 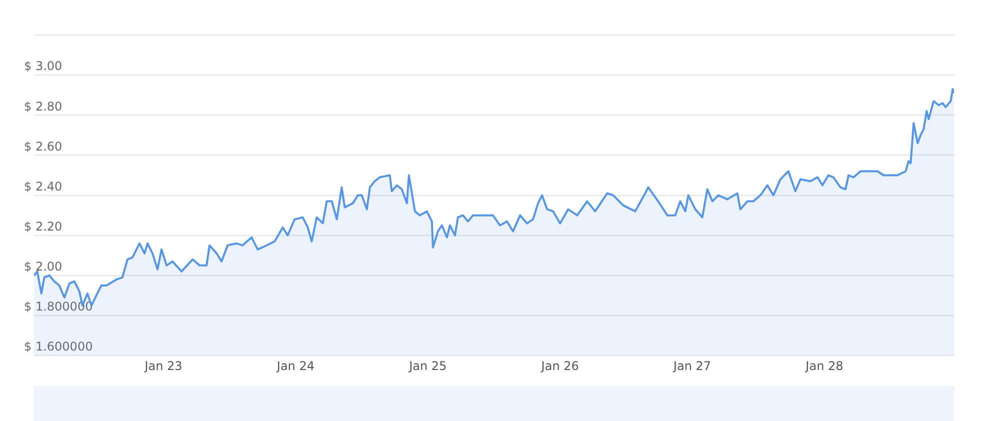 I want to click on y-tick-label: $ 2.80, so click(x=43, y=106).